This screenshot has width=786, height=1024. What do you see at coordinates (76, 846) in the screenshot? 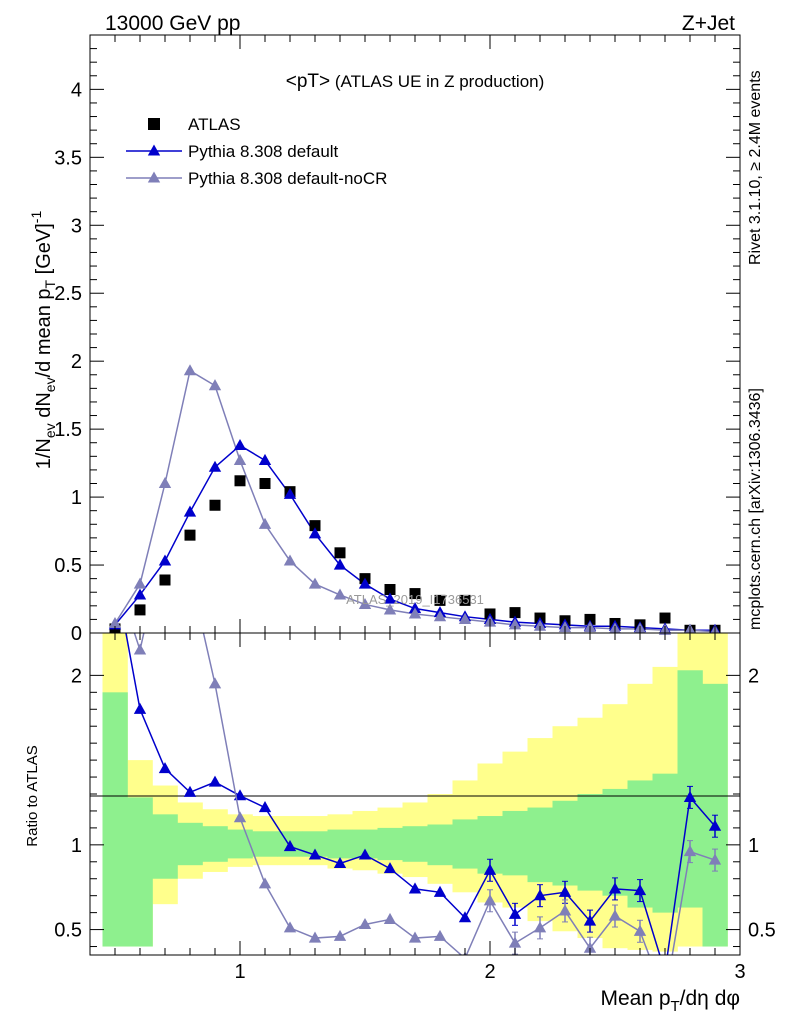
I see `ratio-y-tick-label: 1` at bounding box center [76, 846].